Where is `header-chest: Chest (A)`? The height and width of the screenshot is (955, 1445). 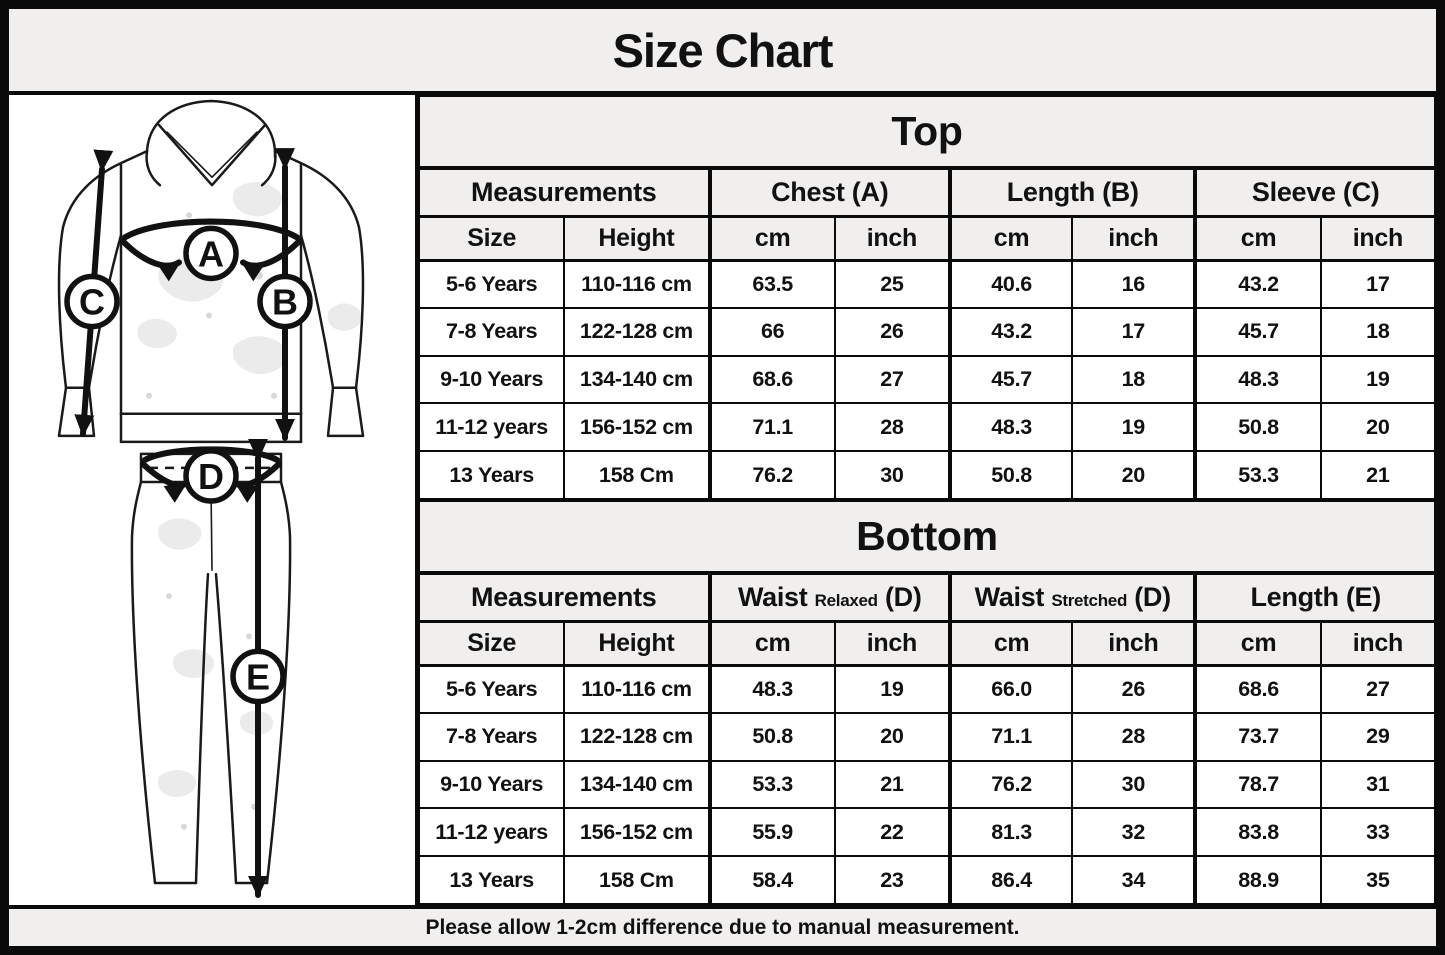
header-chest: Chest (A) is located at coordinates (829, 192).